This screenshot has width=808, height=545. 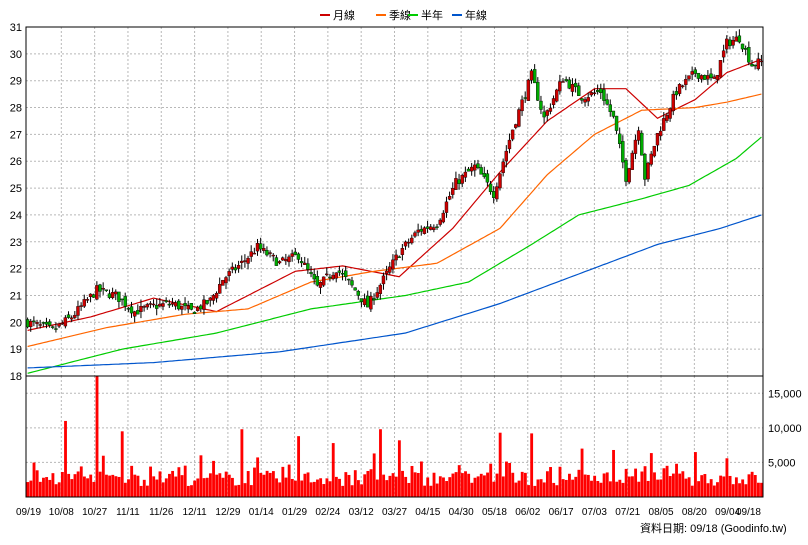 What do you see at coordinates (28, 512) in the screenshot?
I see `date-tick-label: 09/19` at bounding box center [28, 512].